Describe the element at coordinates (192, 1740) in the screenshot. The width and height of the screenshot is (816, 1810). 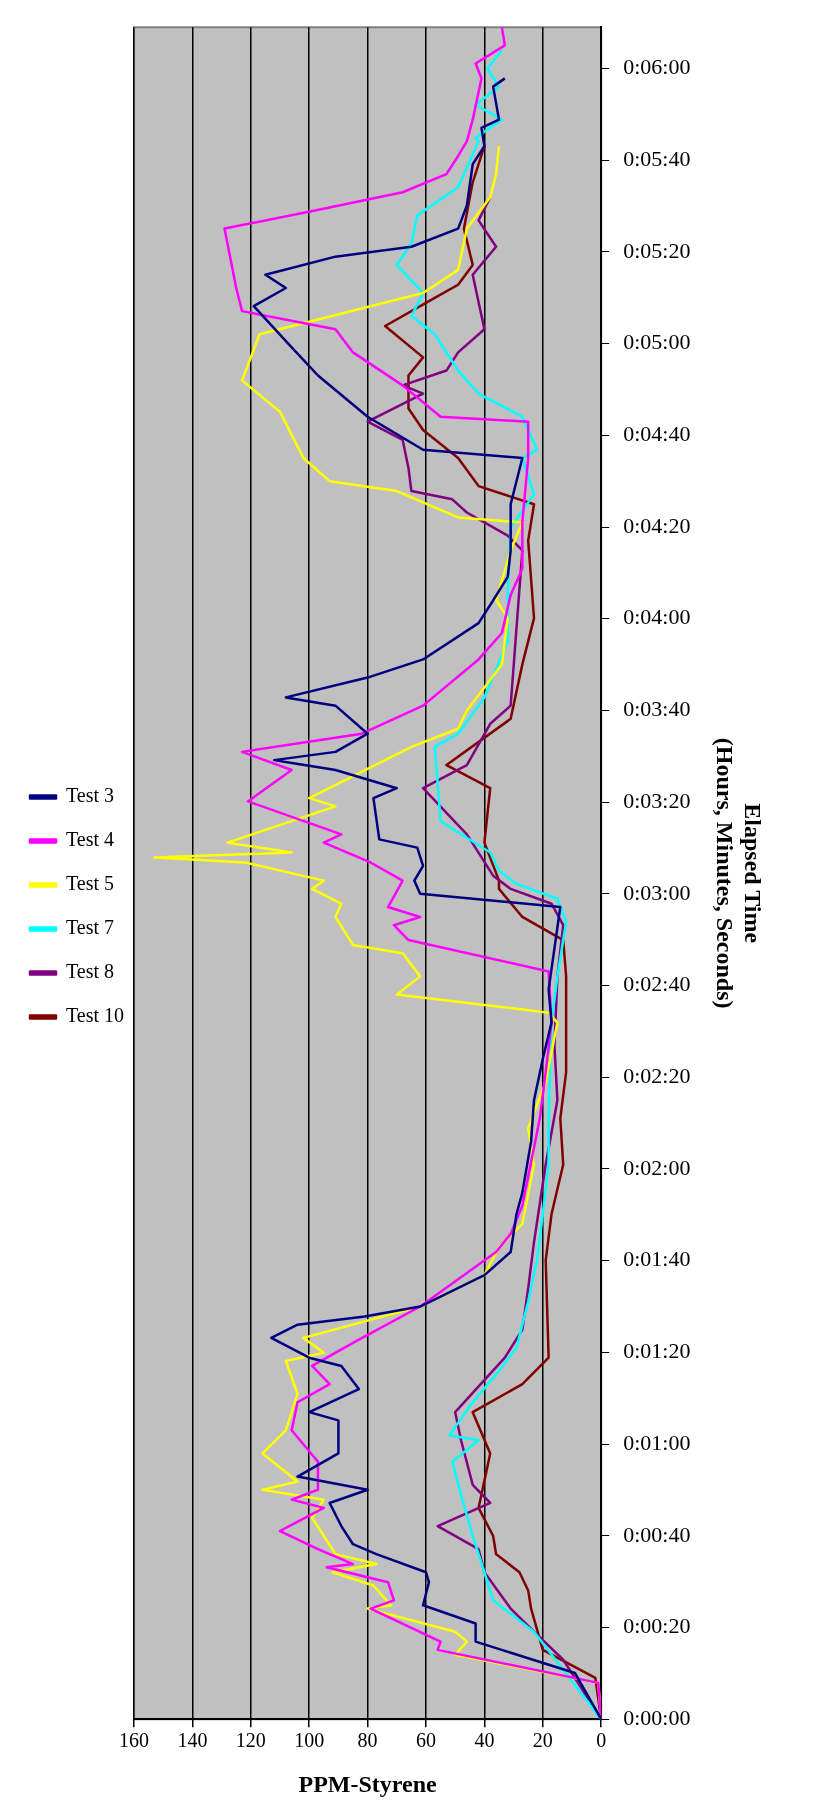
I see `x-tick-label: 140` at that location.